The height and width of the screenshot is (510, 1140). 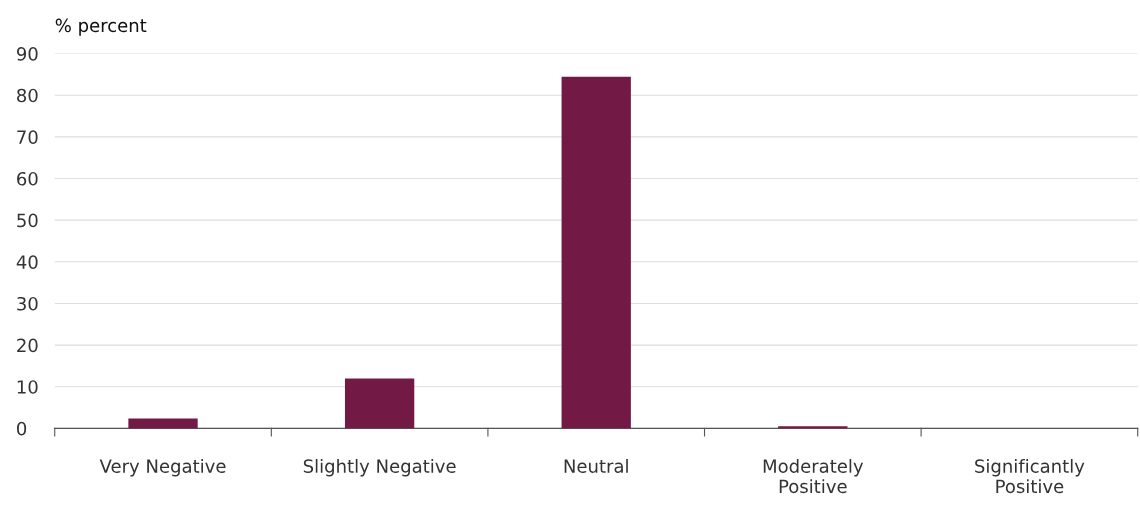 What do you see at coordinates (27, 303) in the screenshot?
I see `y-tick-label: 30` at bounding box center [27, 303].